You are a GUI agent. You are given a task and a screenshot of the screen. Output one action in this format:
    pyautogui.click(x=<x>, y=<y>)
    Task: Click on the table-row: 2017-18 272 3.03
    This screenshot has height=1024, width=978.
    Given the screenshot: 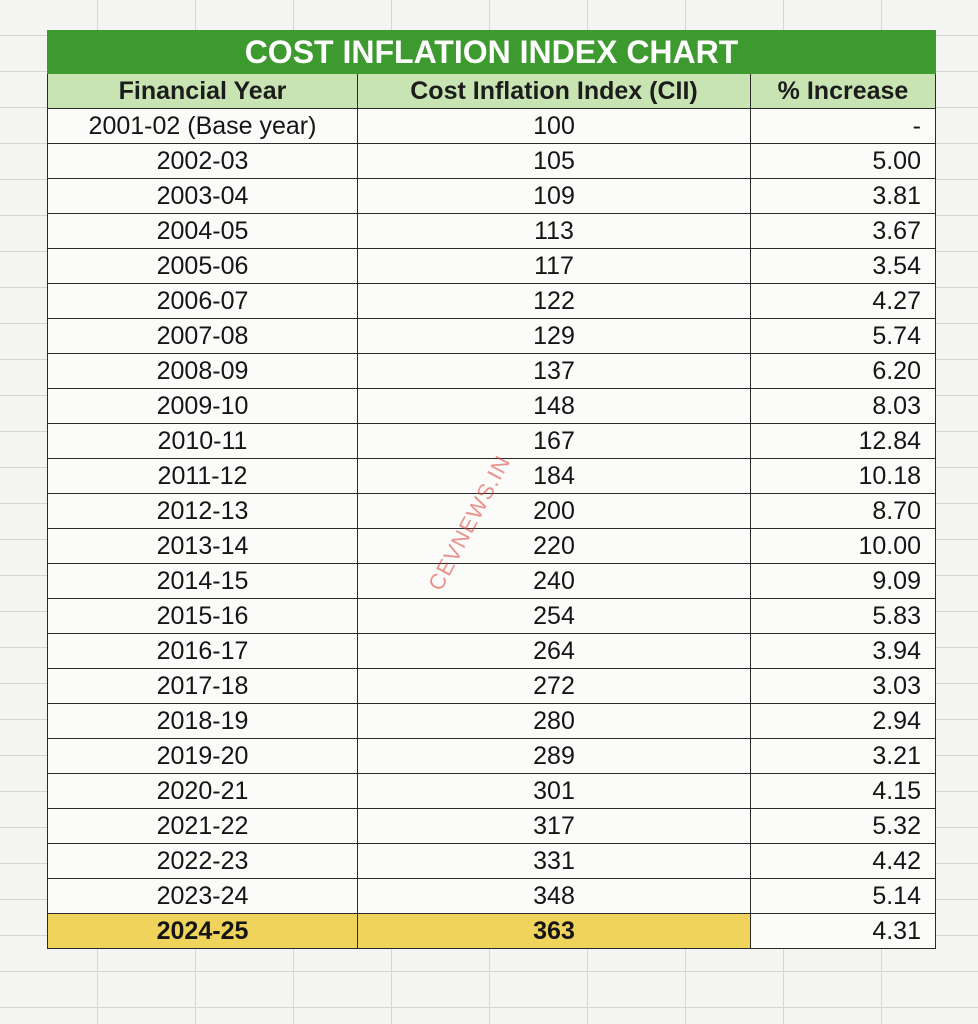 What is the action you would take?
    pyautogui.click(x=491, y=686)
    